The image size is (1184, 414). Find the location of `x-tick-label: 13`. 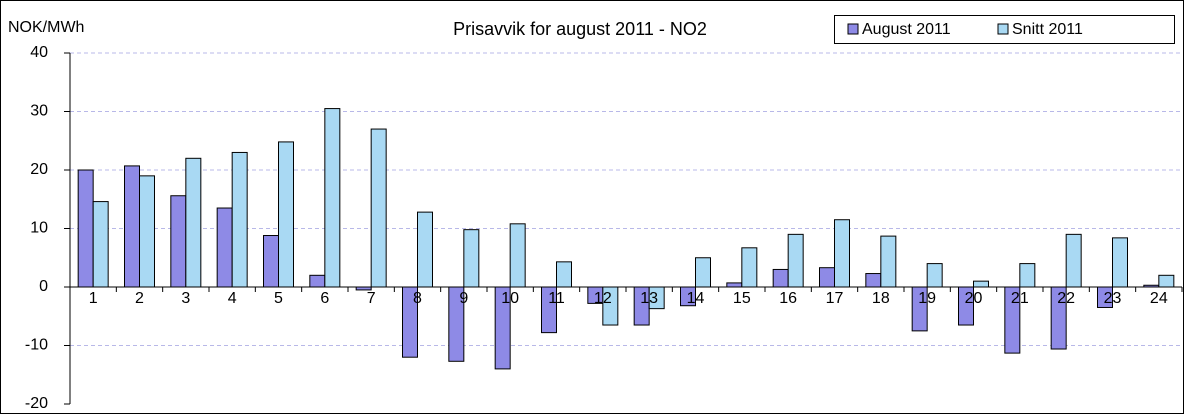

x-tick-label: 13 is located at coordinates (649, 298).